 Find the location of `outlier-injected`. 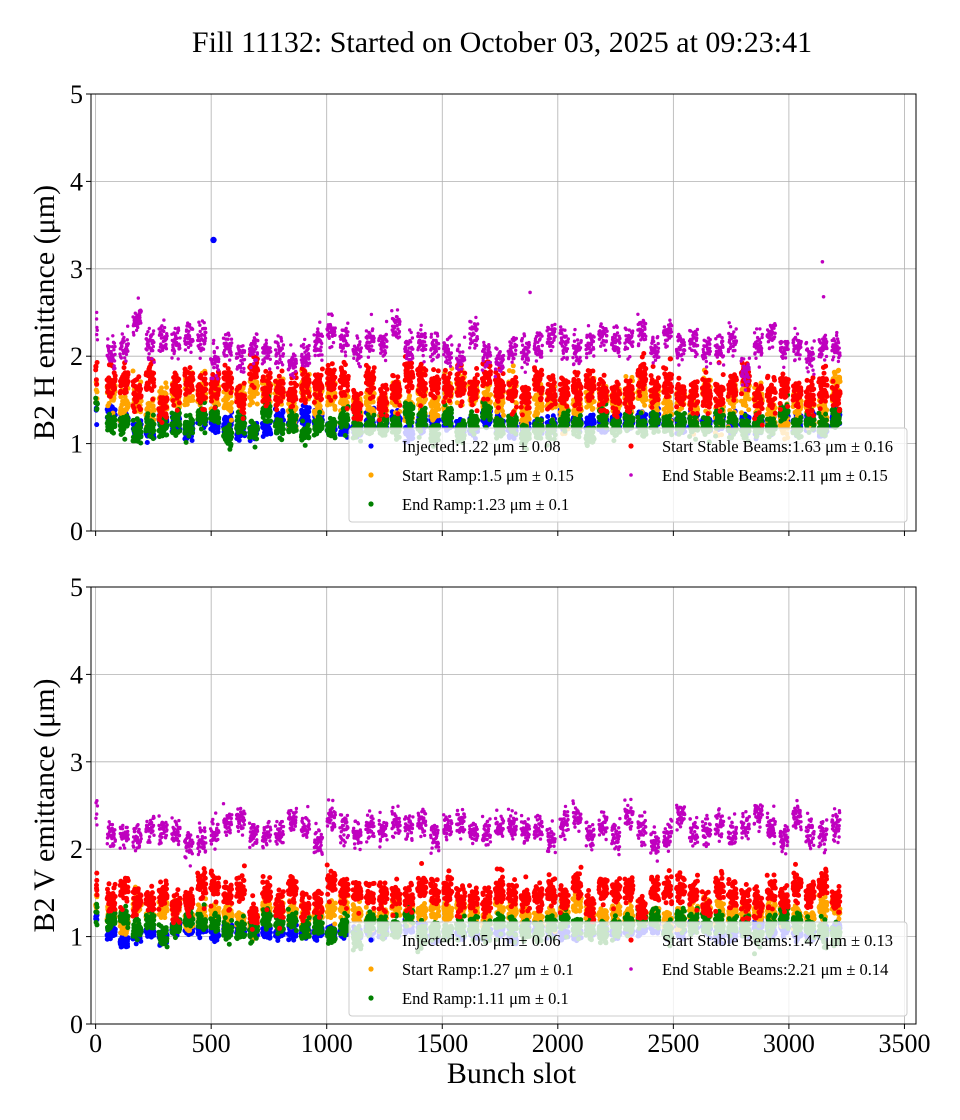

outlier-injected is located at coordinates (213, 240).